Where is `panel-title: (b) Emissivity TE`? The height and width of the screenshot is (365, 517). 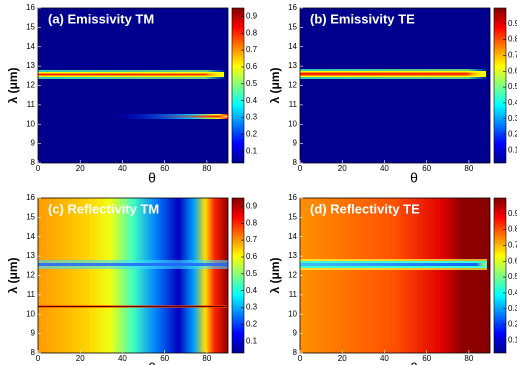 panel-title: (b) Emissivity TE is located at coordinates (362, 18).